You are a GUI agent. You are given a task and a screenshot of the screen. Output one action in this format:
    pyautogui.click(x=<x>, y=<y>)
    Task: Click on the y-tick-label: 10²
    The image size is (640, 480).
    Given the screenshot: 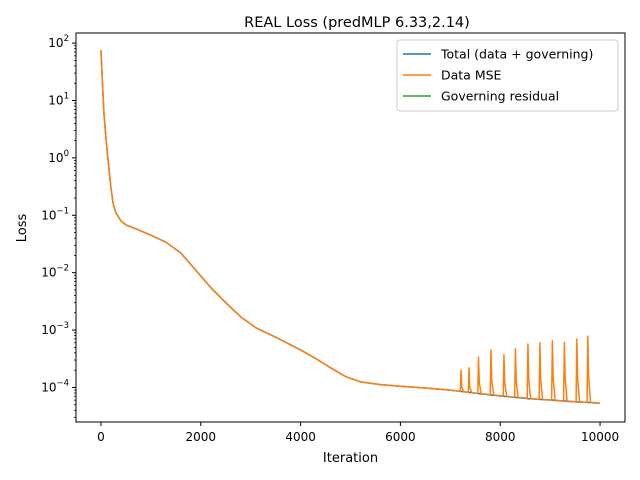 What is the action you would take?
    pyautogui.click(x=58, y=42)
    